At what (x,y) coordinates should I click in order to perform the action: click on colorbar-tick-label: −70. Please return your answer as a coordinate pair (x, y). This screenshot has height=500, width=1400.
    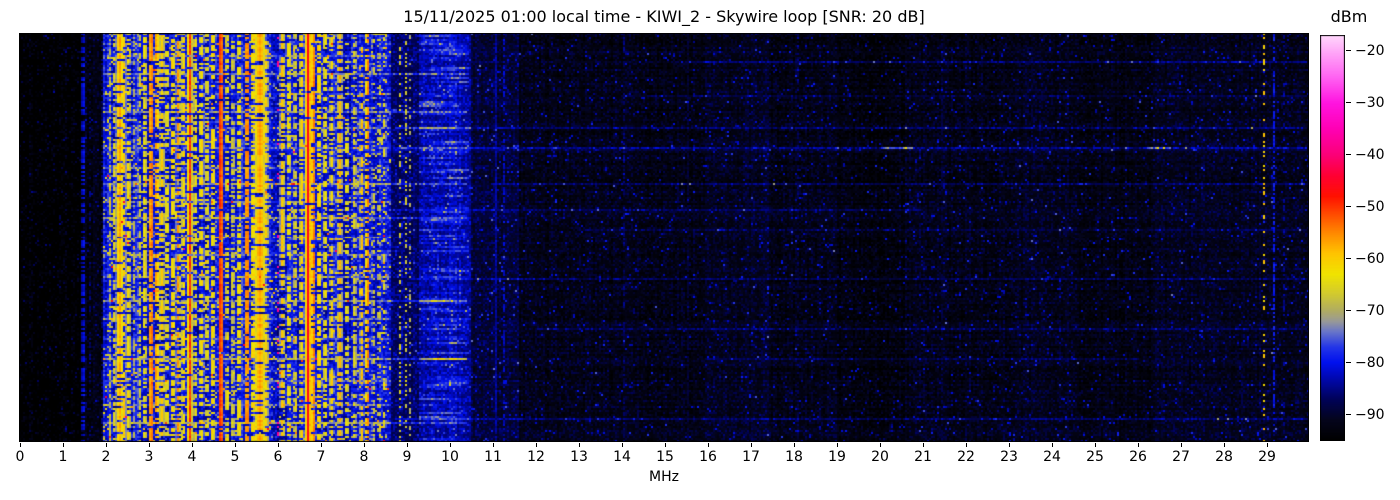
    Looking at the image, I should click on (1370, 310).